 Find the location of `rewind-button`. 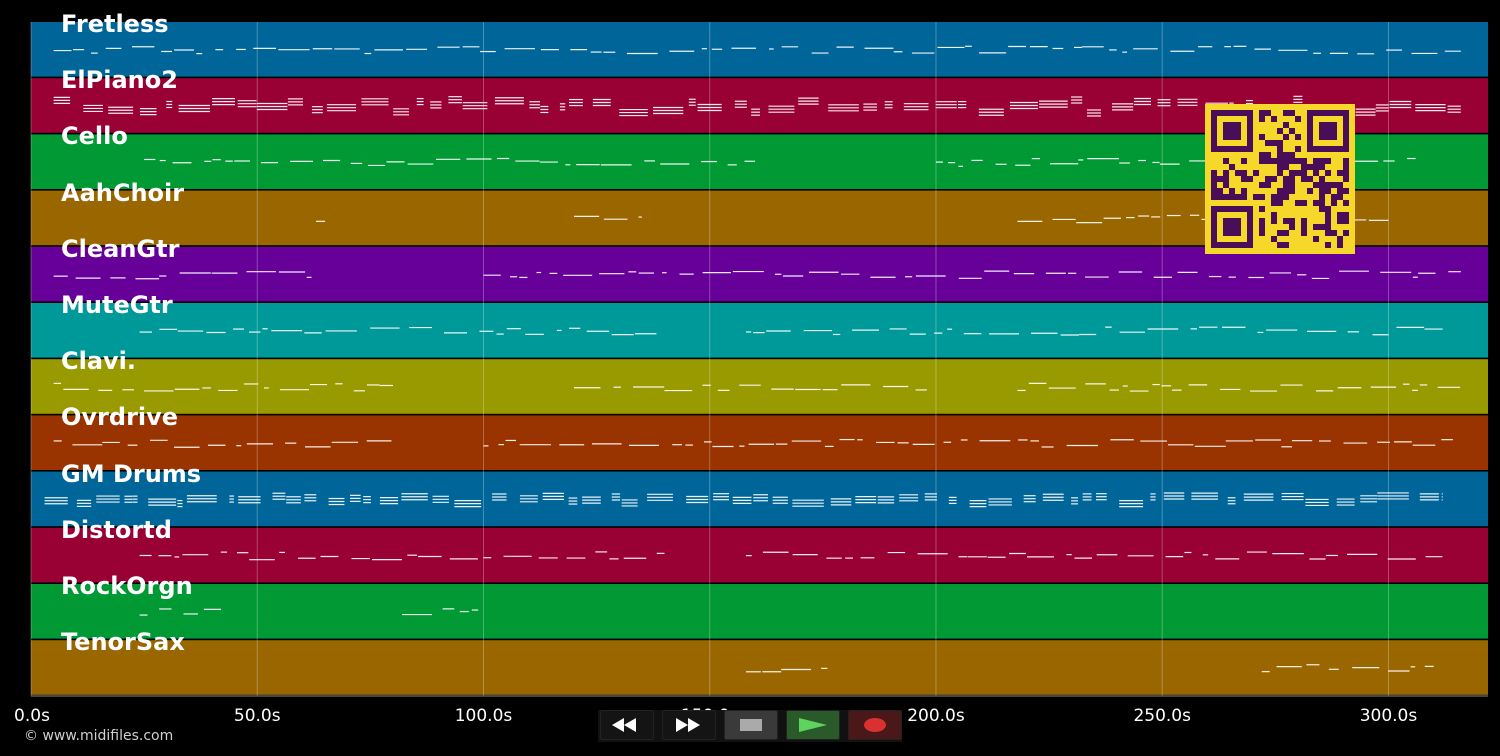

rewind-button is located at coordinates (627, 725).